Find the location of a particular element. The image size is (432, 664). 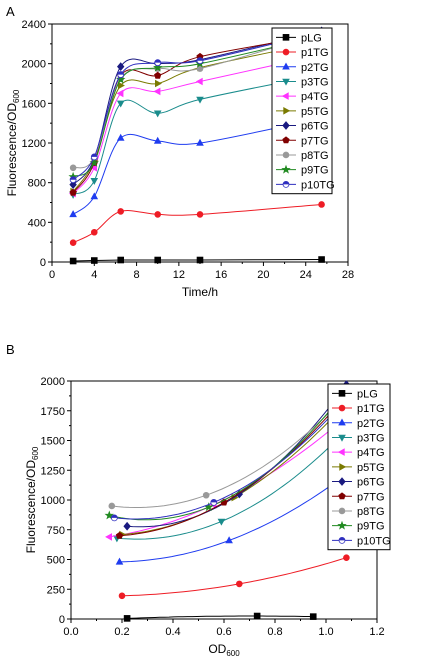

x-tick-label: 24 is located at coordinates (306, 275).